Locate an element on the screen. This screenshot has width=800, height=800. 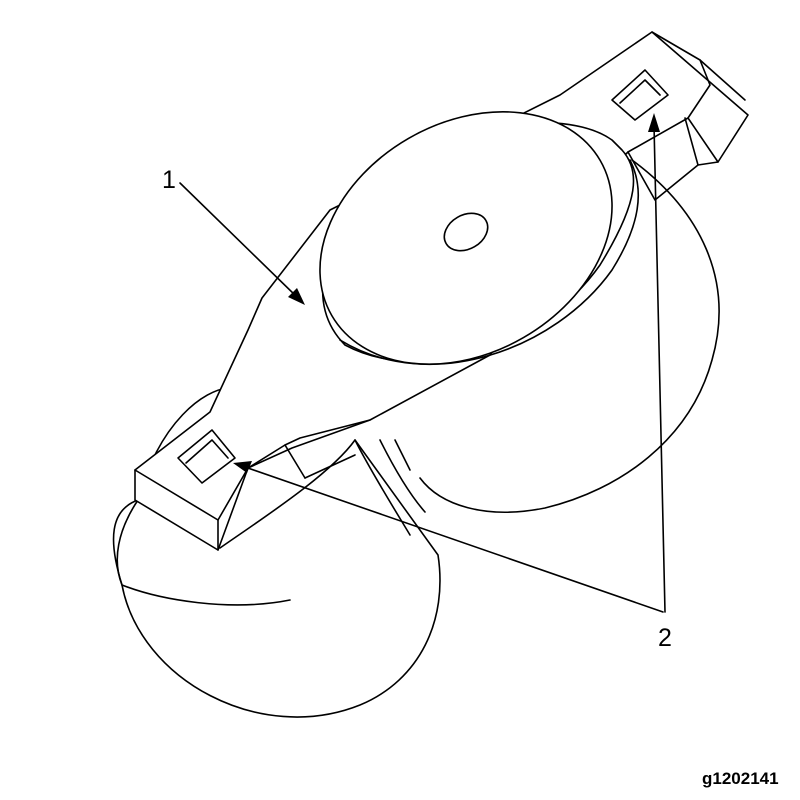
figure-id: g1202141 is located at coordinates (740, 778).